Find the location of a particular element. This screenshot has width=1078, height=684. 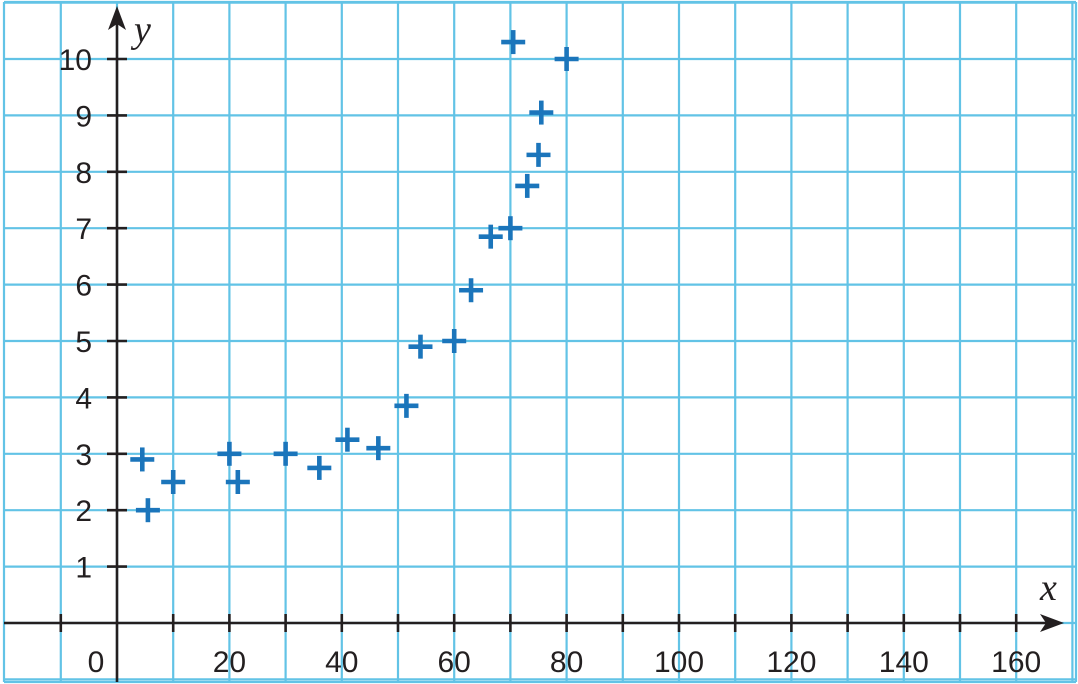

x-axis-label: x is located at coordinates (1048, 588).